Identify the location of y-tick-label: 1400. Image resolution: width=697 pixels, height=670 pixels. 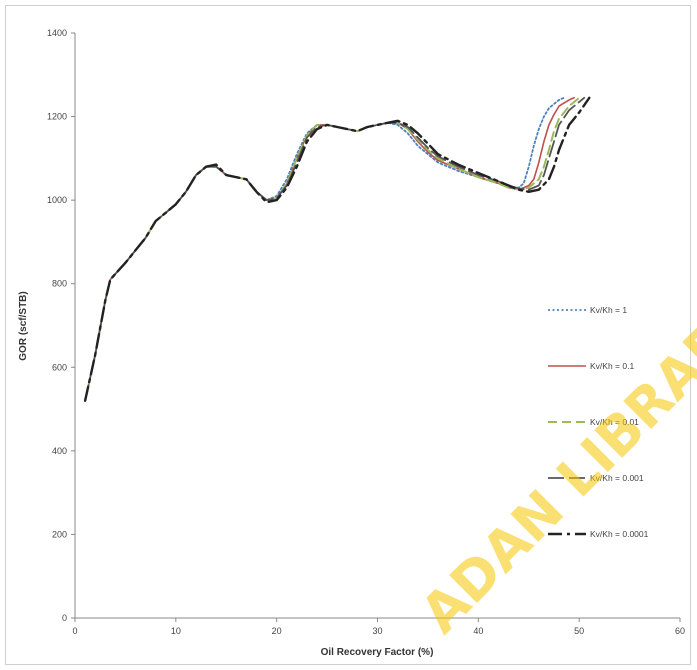
(57, 33).